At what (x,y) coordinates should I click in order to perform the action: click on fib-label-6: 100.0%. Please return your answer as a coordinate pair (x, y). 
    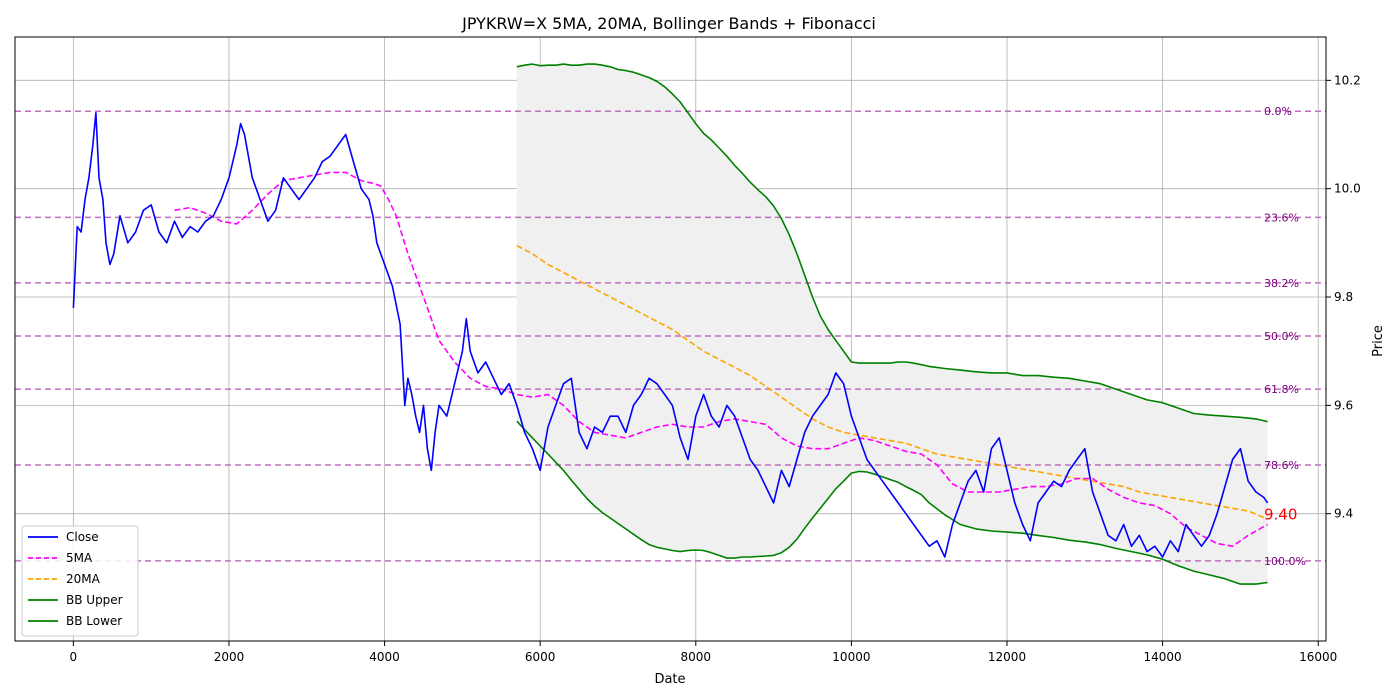
    Looking at the image, I should click on (1285, 561).